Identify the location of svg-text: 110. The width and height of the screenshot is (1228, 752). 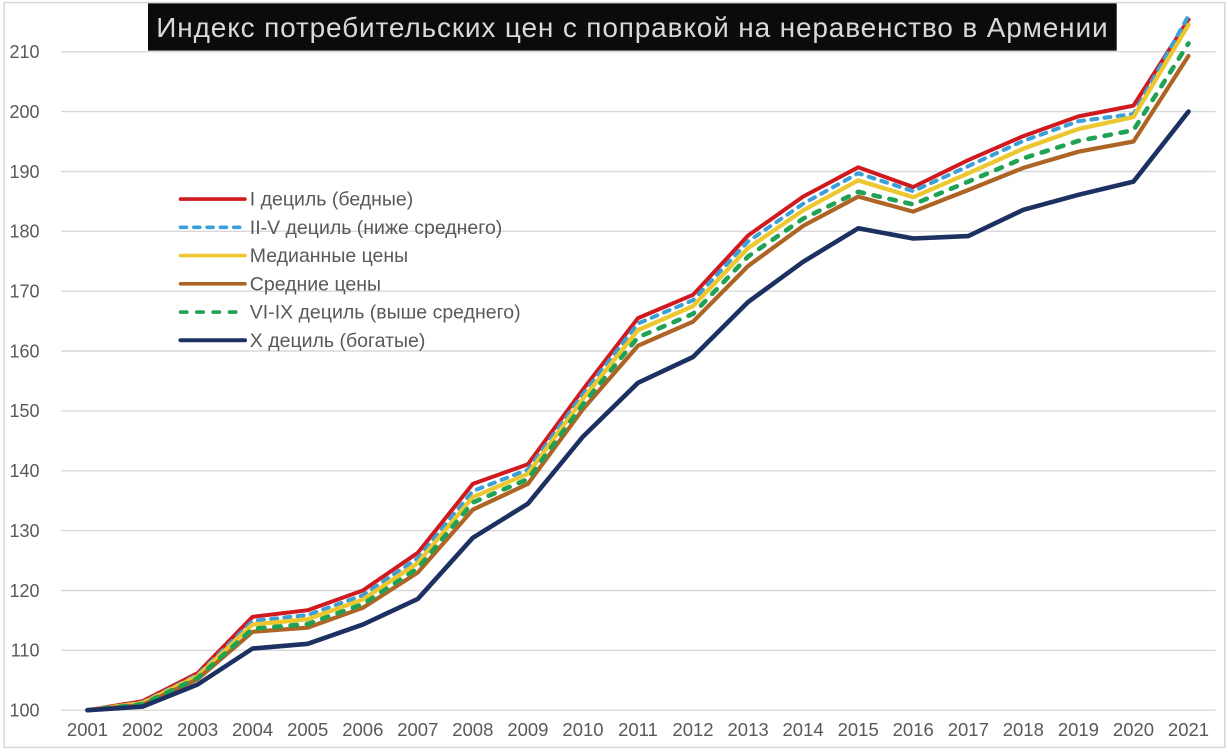
(25, 651).